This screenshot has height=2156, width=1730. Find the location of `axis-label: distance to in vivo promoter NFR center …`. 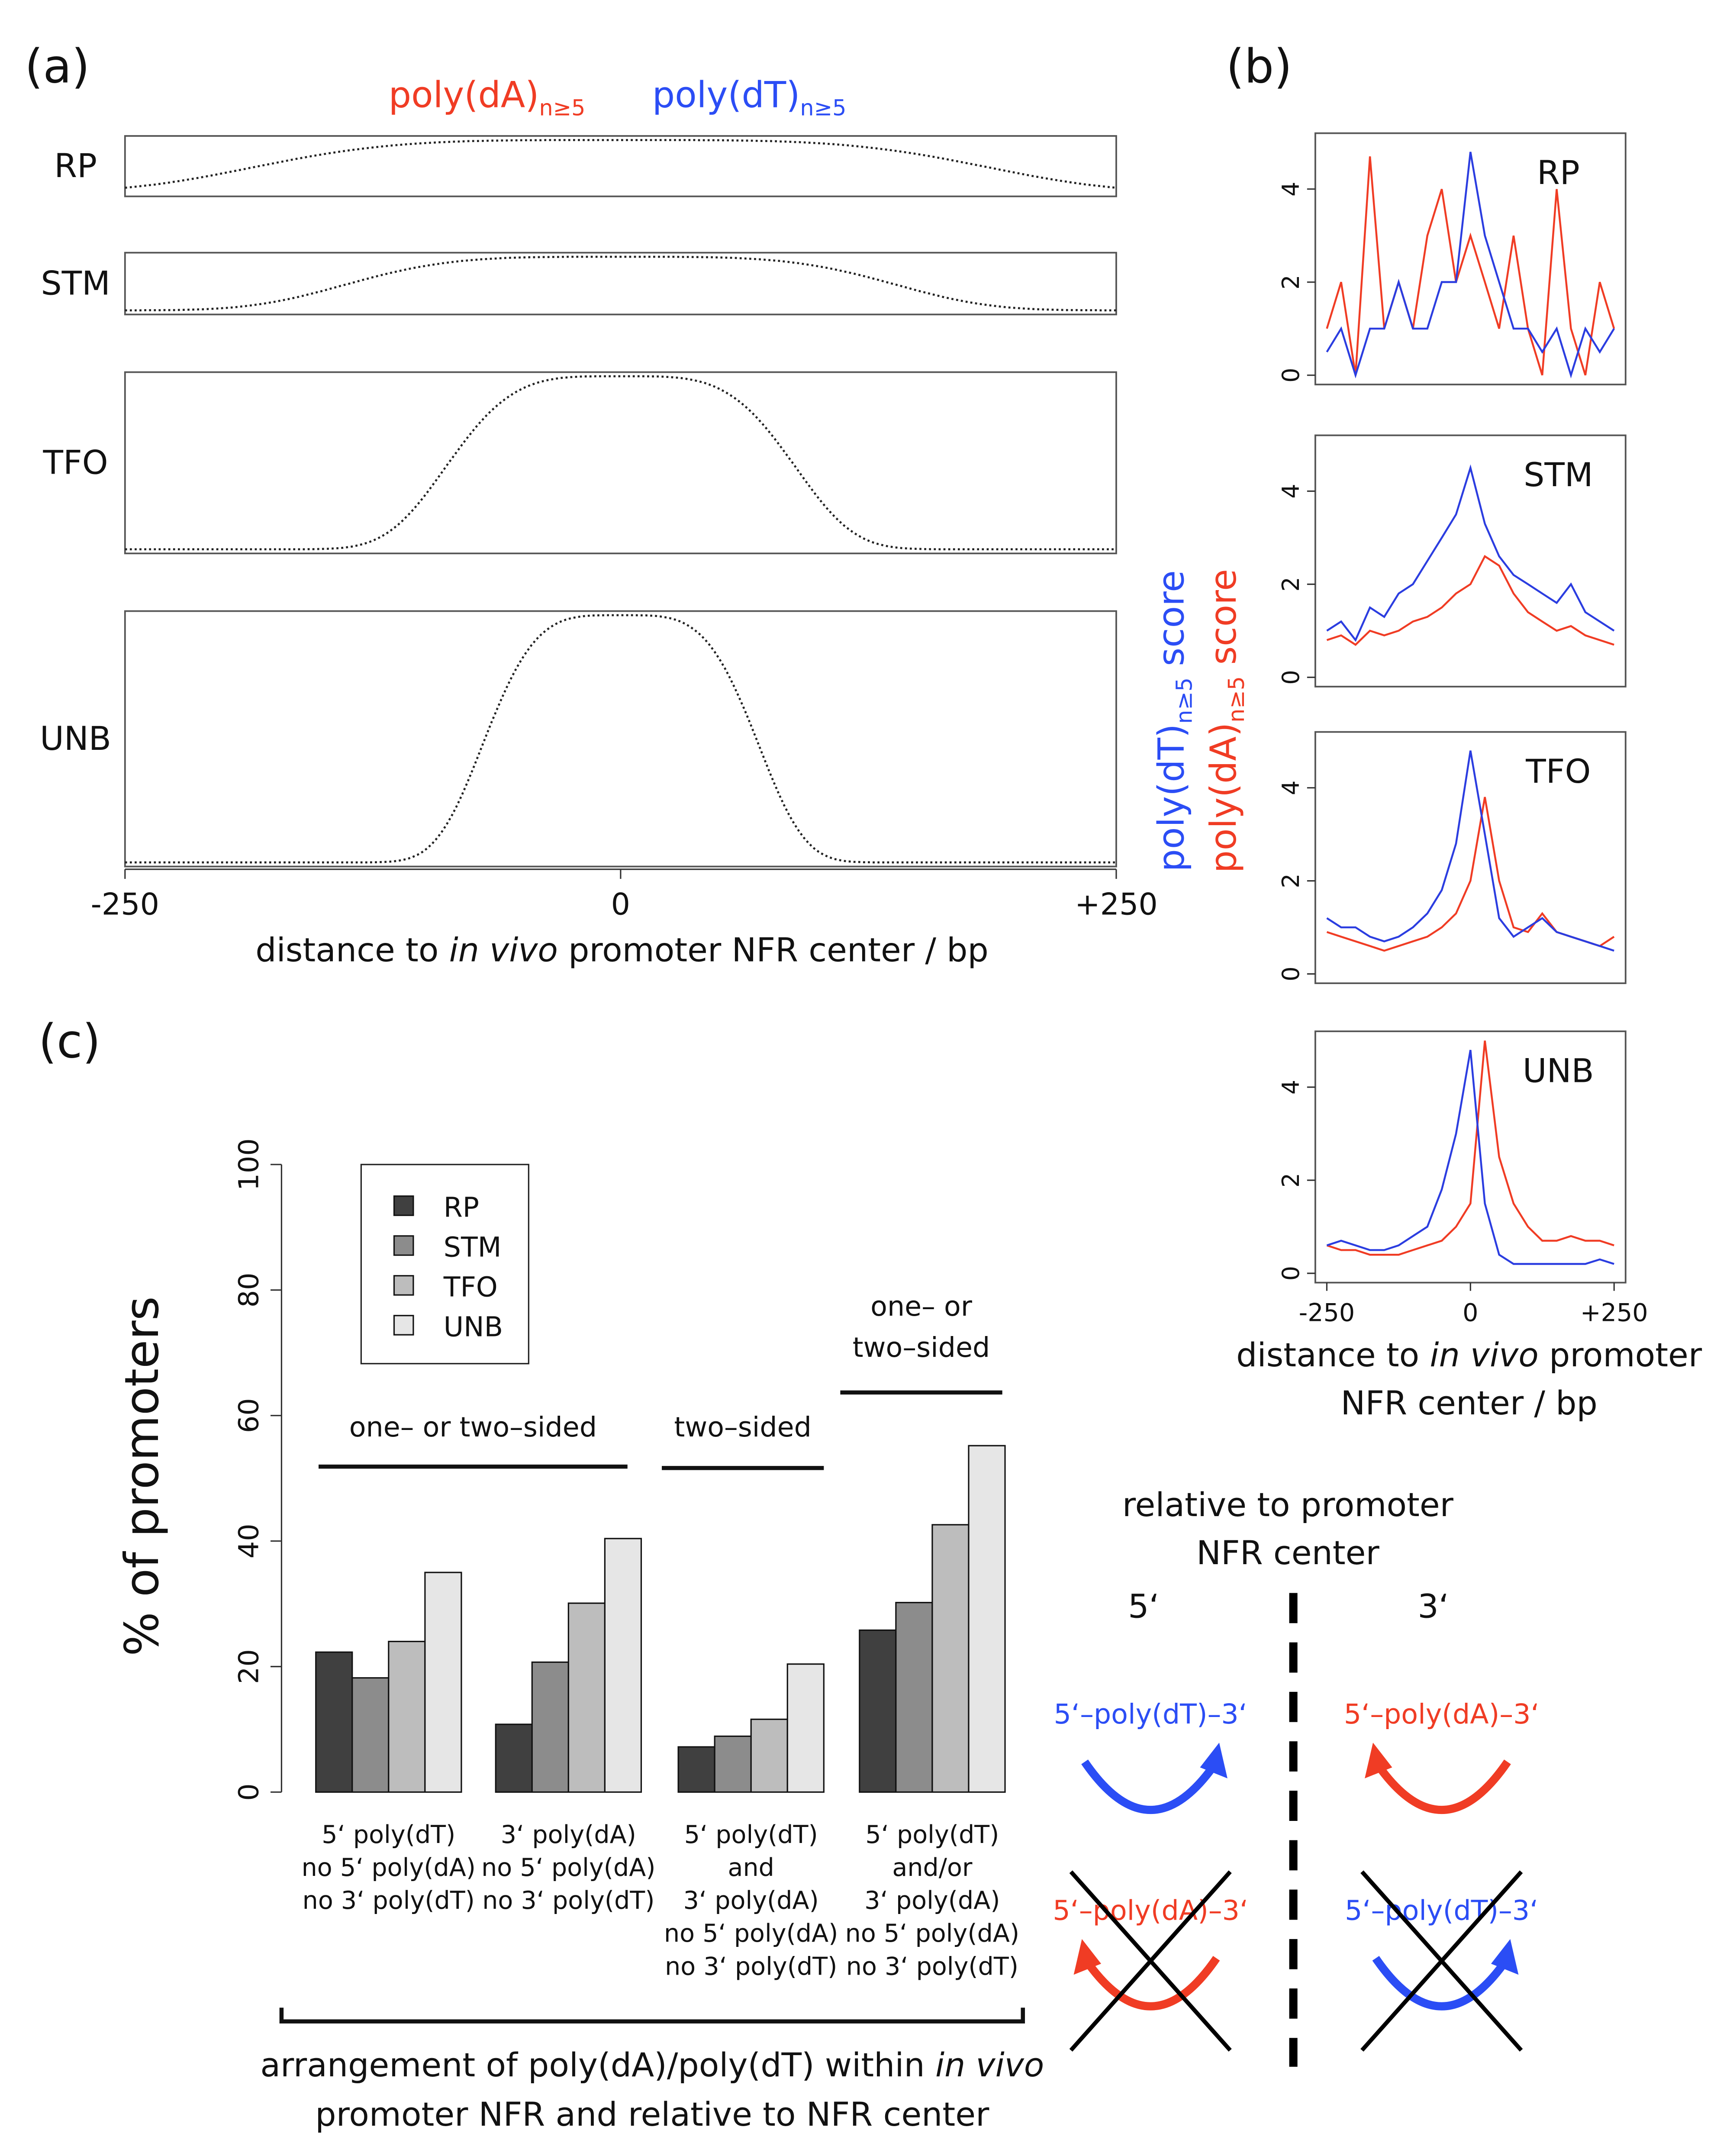

axis-label: distance to in vivo promoter NFR center … is located at coordinates (622, 949).